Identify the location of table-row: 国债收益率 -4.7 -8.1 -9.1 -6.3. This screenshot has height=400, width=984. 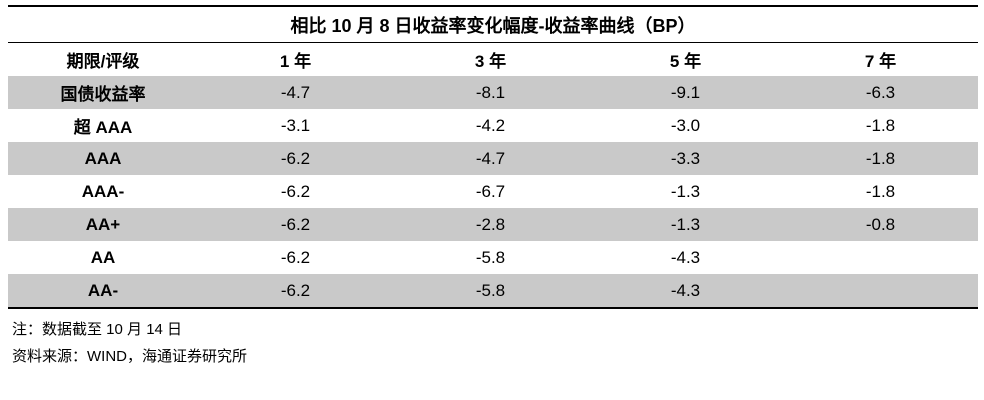
(493, 92).